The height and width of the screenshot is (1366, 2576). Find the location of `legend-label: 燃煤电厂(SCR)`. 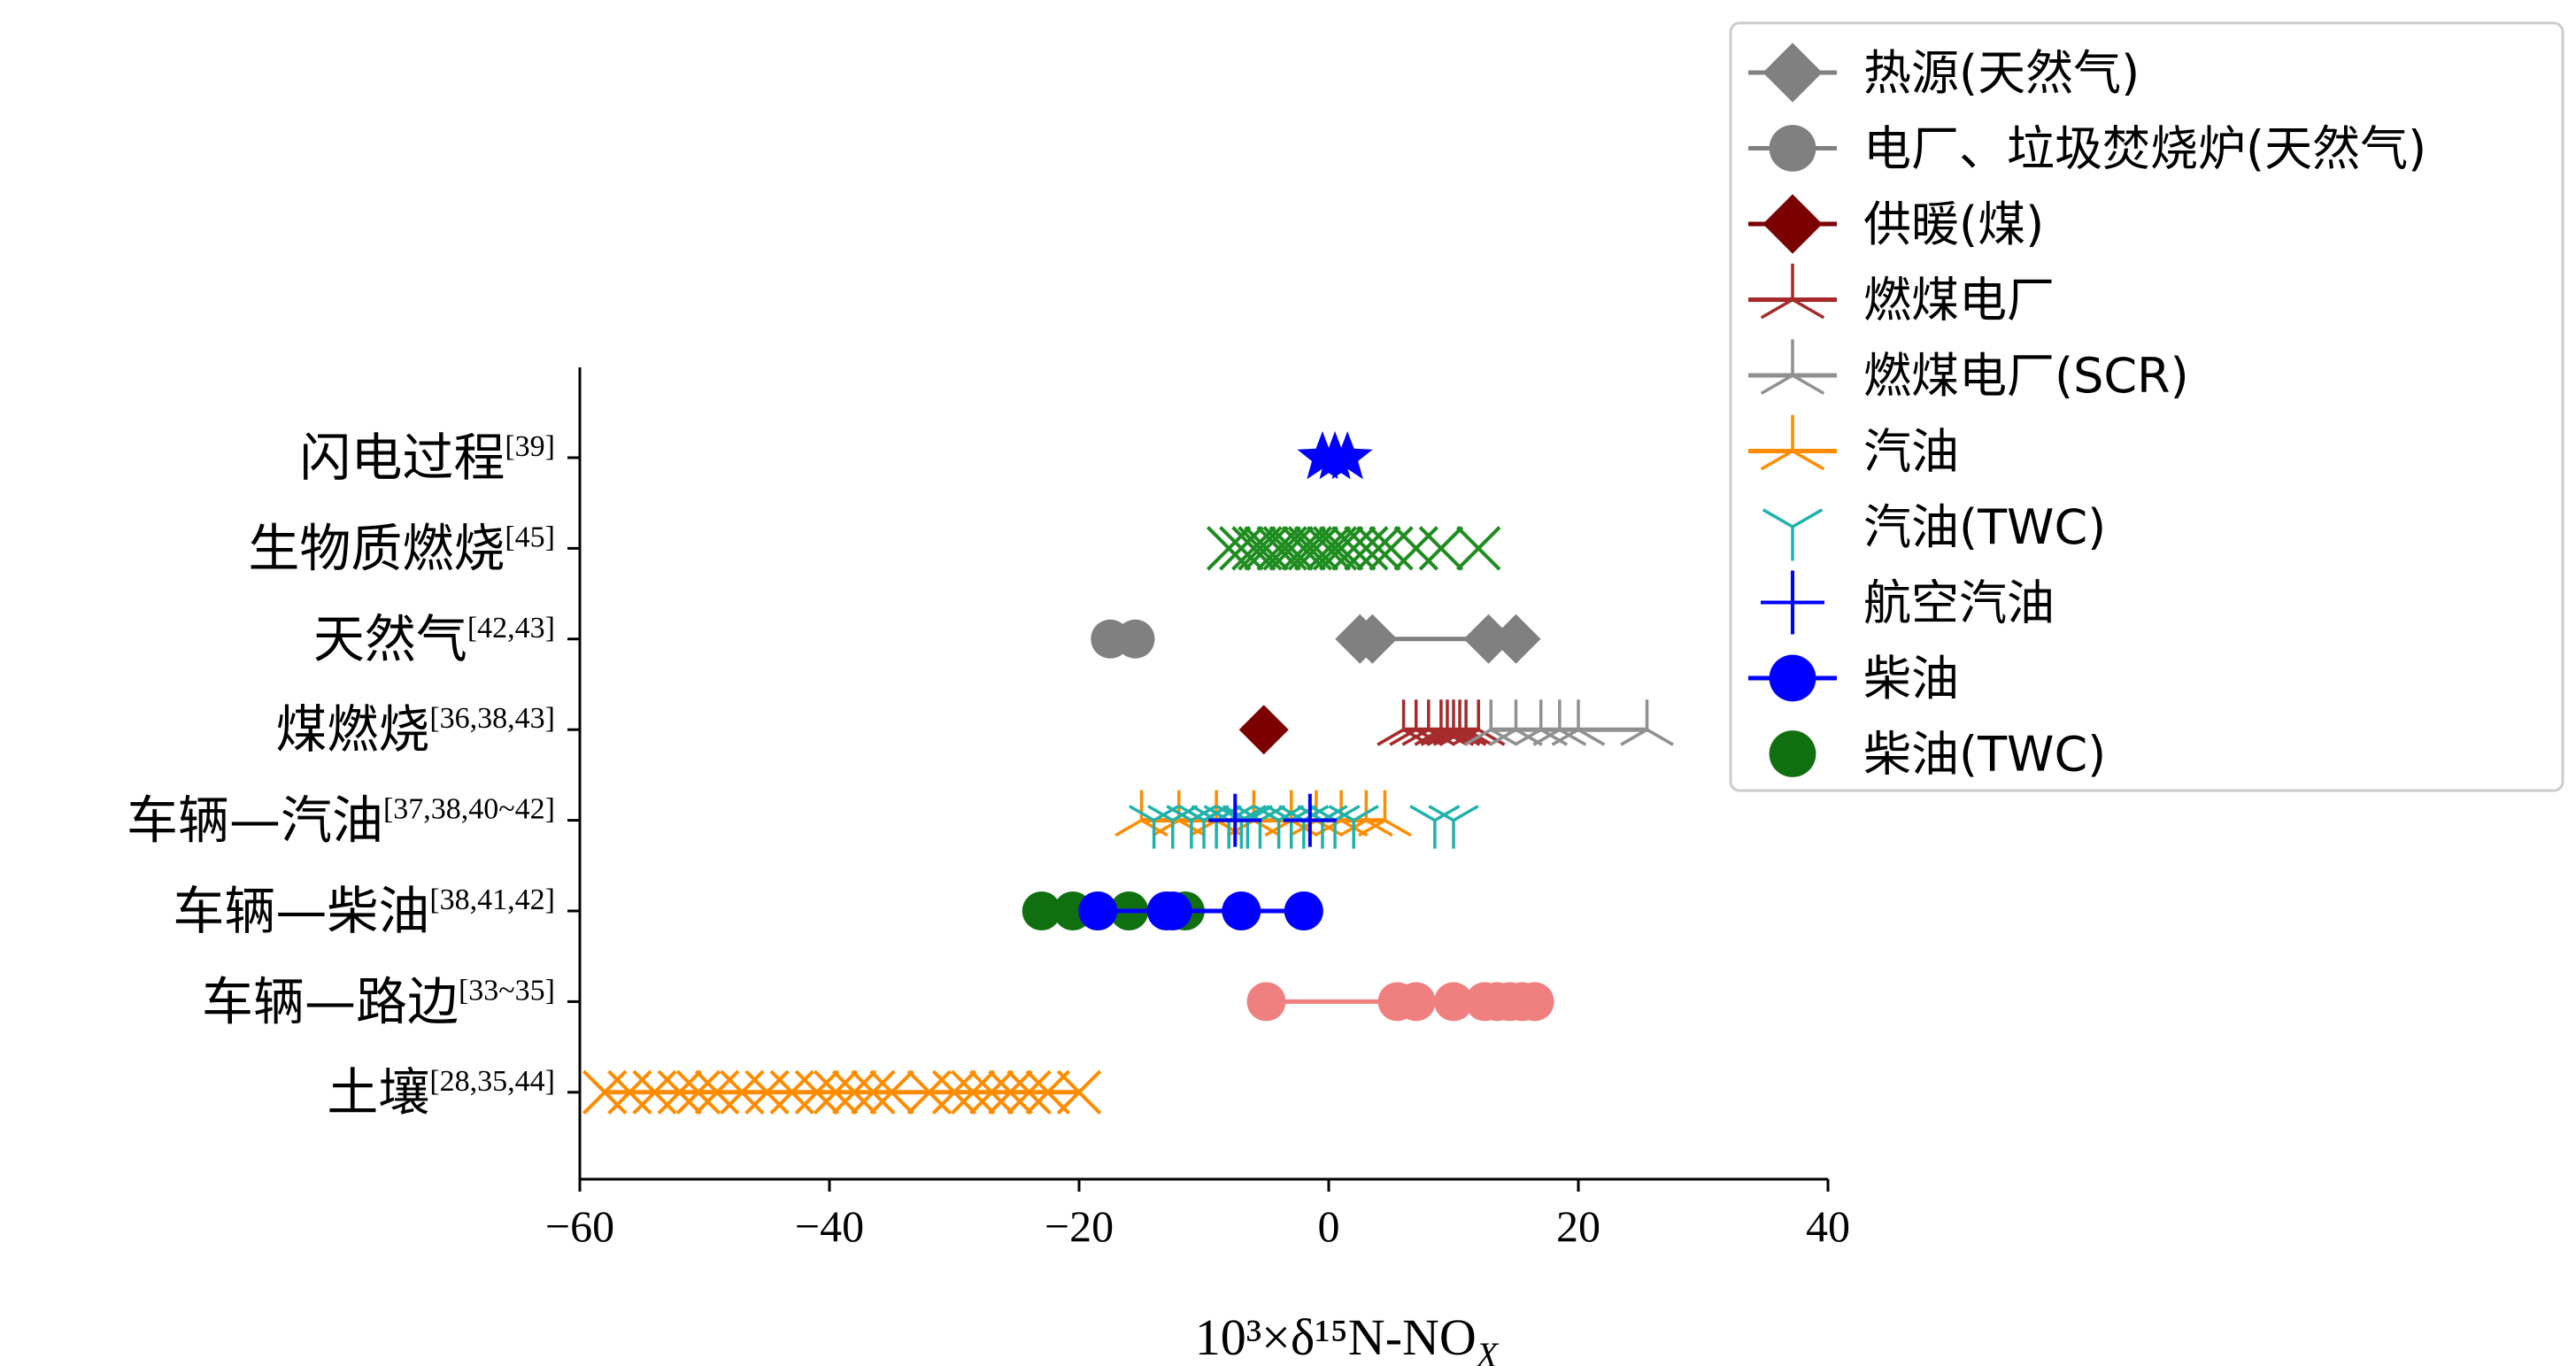

legend-label: 燃煤电厂(SCR) is located at coordinates (2026, 376).